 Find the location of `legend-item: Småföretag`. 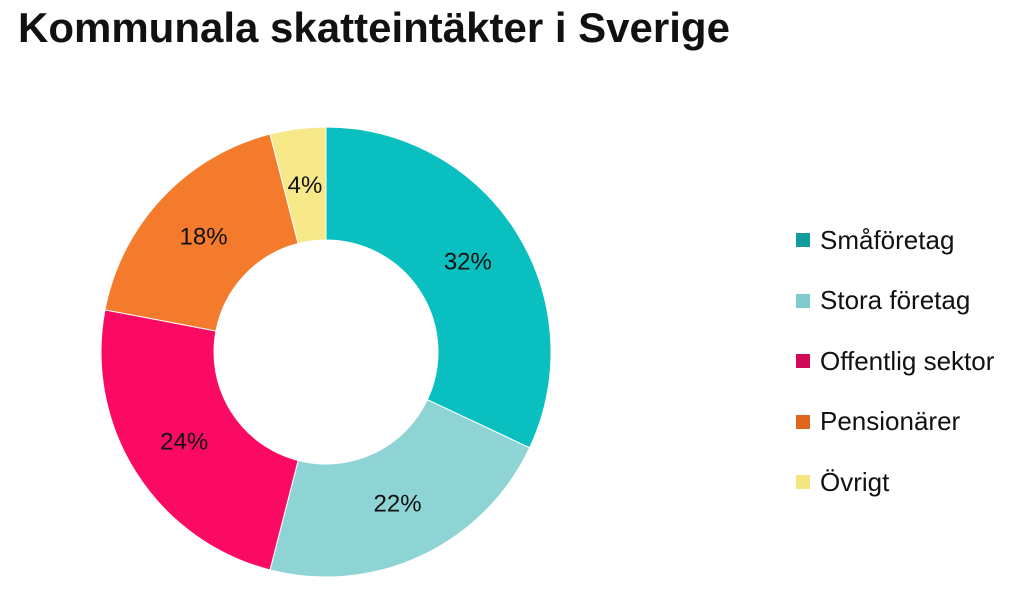

legend-item: Småföretag is located at coordinates (895, 240).